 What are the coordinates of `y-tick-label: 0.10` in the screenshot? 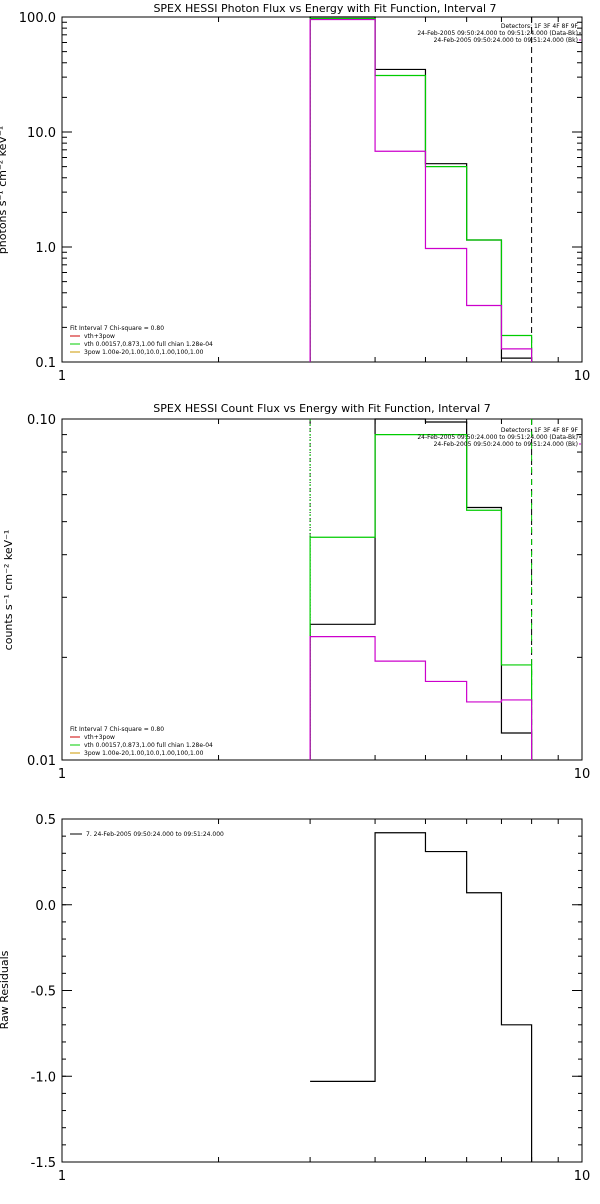 It's located at (41, 420).